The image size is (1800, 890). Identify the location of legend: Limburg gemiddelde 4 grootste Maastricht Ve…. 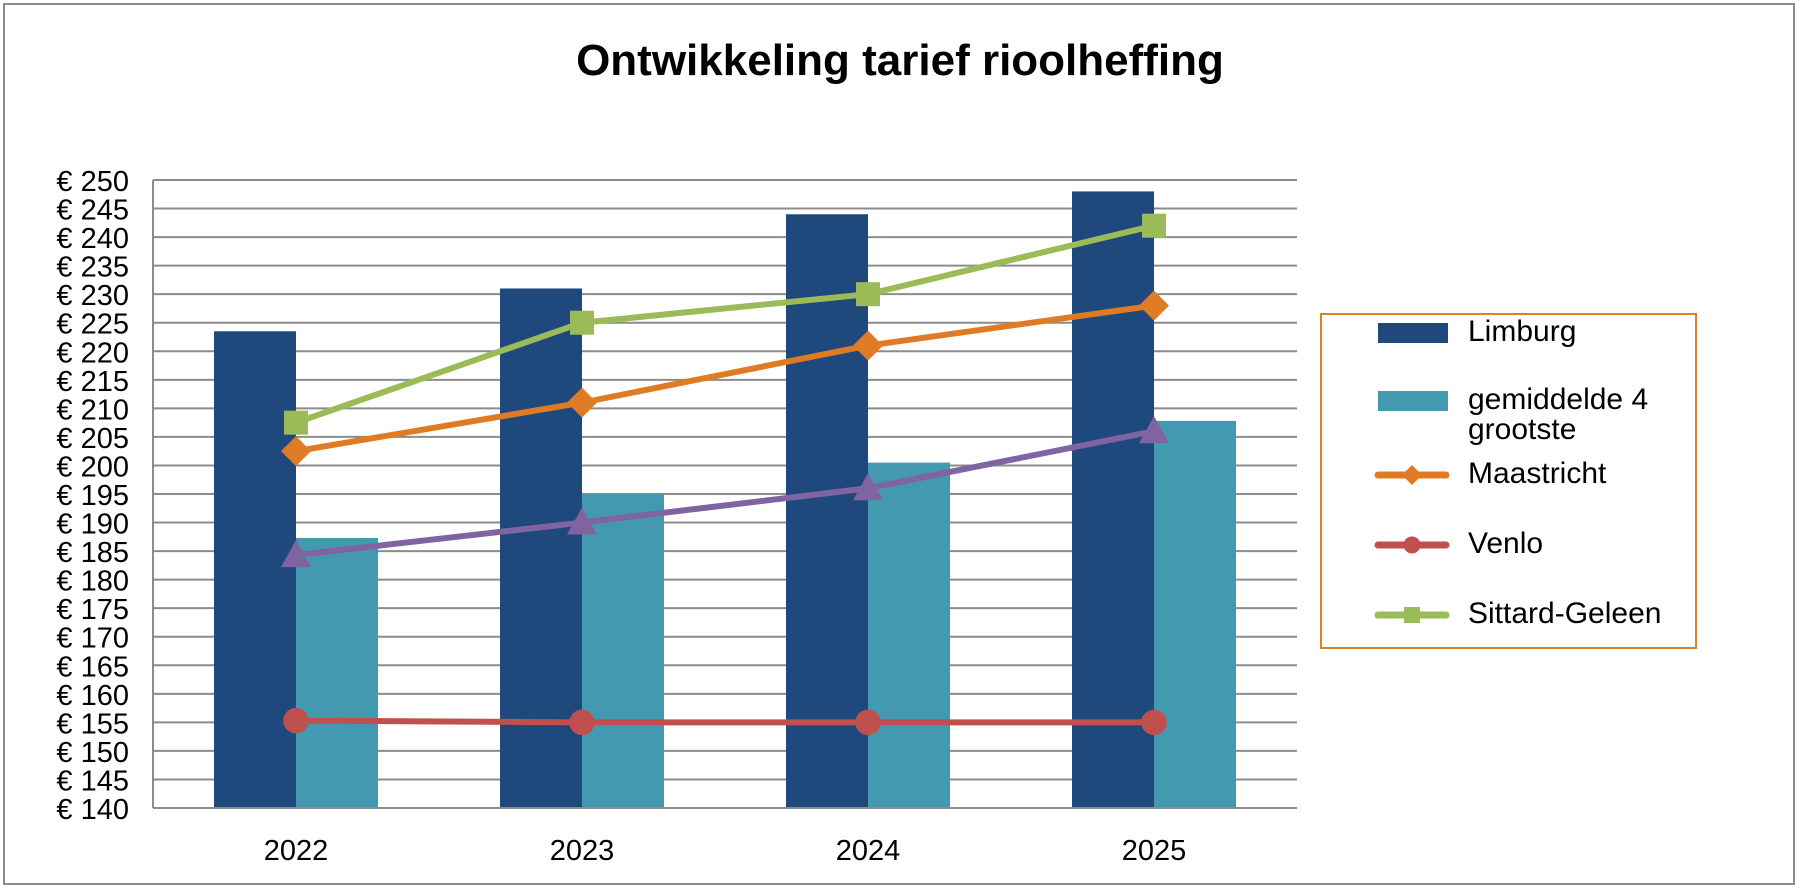
(1508, 481).